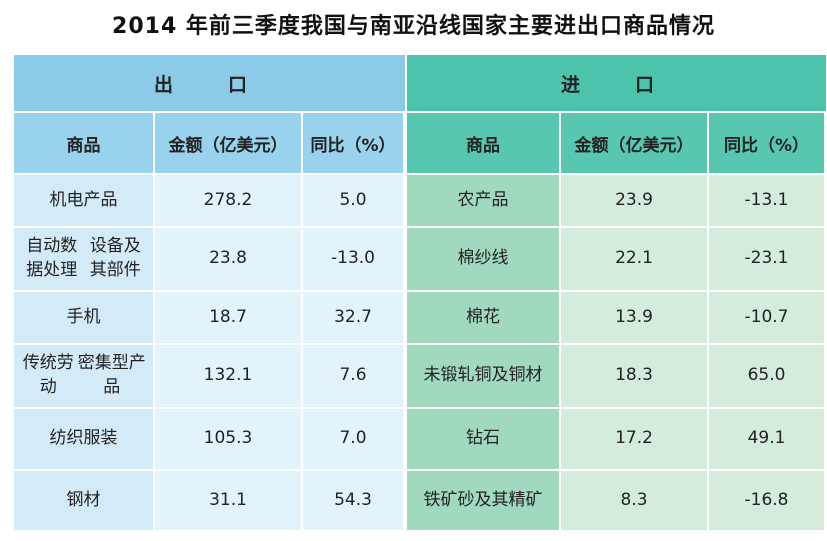  I want to click on export-row-4-amount: 105.3, so click(229, 438).